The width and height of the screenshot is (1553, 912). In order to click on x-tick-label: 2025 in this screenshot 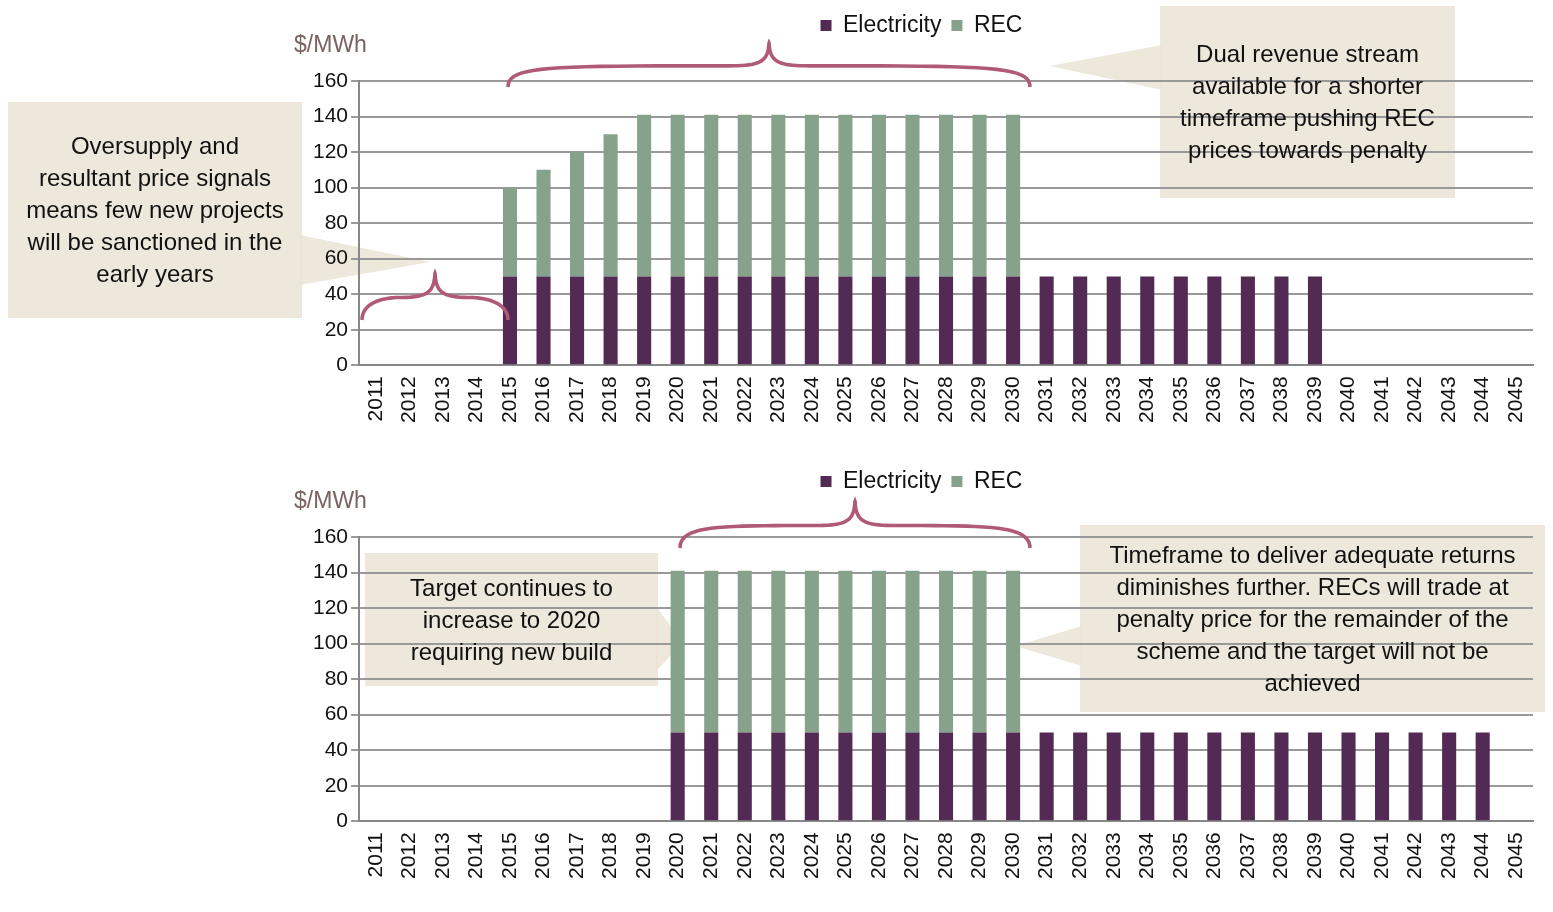, I will do `click(844, 399)`.